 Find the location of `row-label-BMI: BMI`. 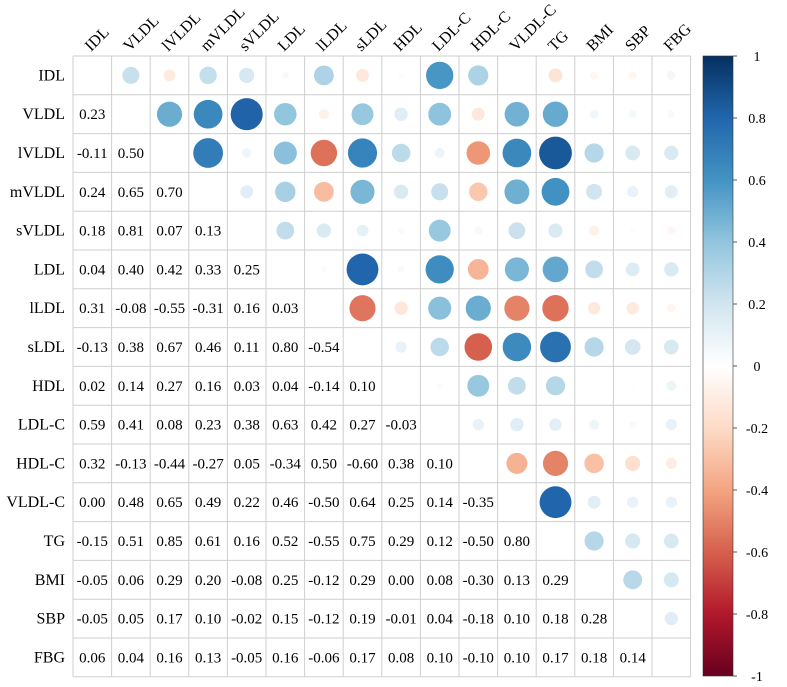

row-label-BMI: BMI is located at coordinates (50, 580).